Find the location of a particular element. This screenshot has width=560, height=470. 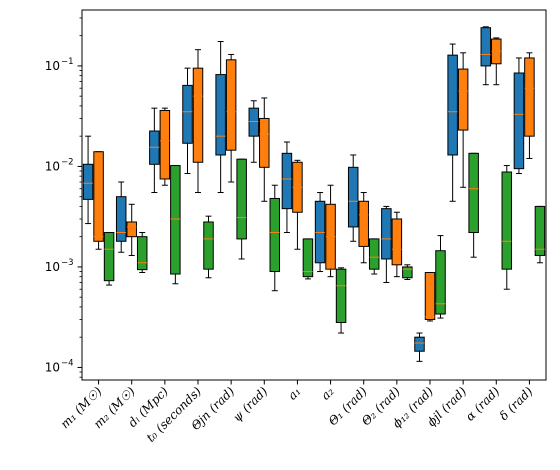

box-s0-c6 is located at coordinates (287, 187).